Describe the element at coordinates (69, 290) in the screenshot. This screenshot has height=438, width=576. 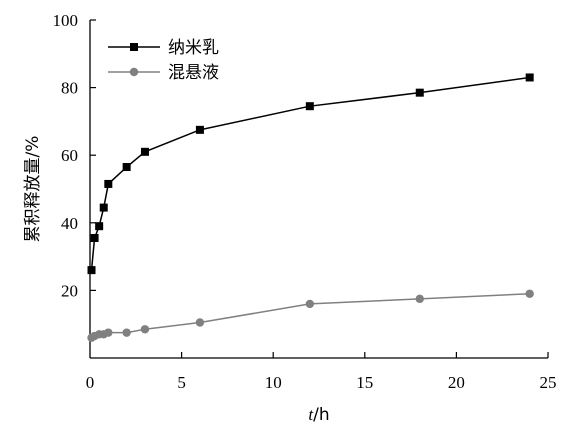
I see `y-tick-label: 20` at that location.